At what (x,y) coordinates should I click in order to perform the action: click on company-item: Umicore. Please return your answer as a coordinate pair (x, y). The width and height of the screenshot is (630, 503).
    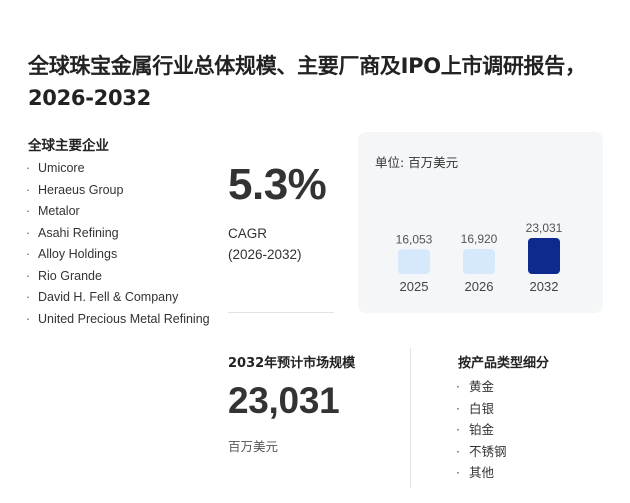
    Looking at the image, I should click on (121, 169).